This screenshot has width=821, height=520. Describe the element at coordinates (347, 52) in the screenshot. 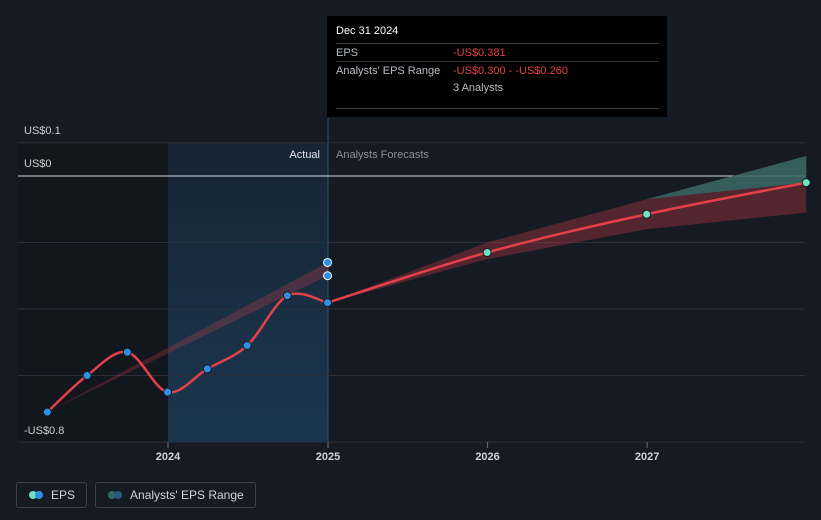

I see `tooltip-eps-label: EPS` at that location.